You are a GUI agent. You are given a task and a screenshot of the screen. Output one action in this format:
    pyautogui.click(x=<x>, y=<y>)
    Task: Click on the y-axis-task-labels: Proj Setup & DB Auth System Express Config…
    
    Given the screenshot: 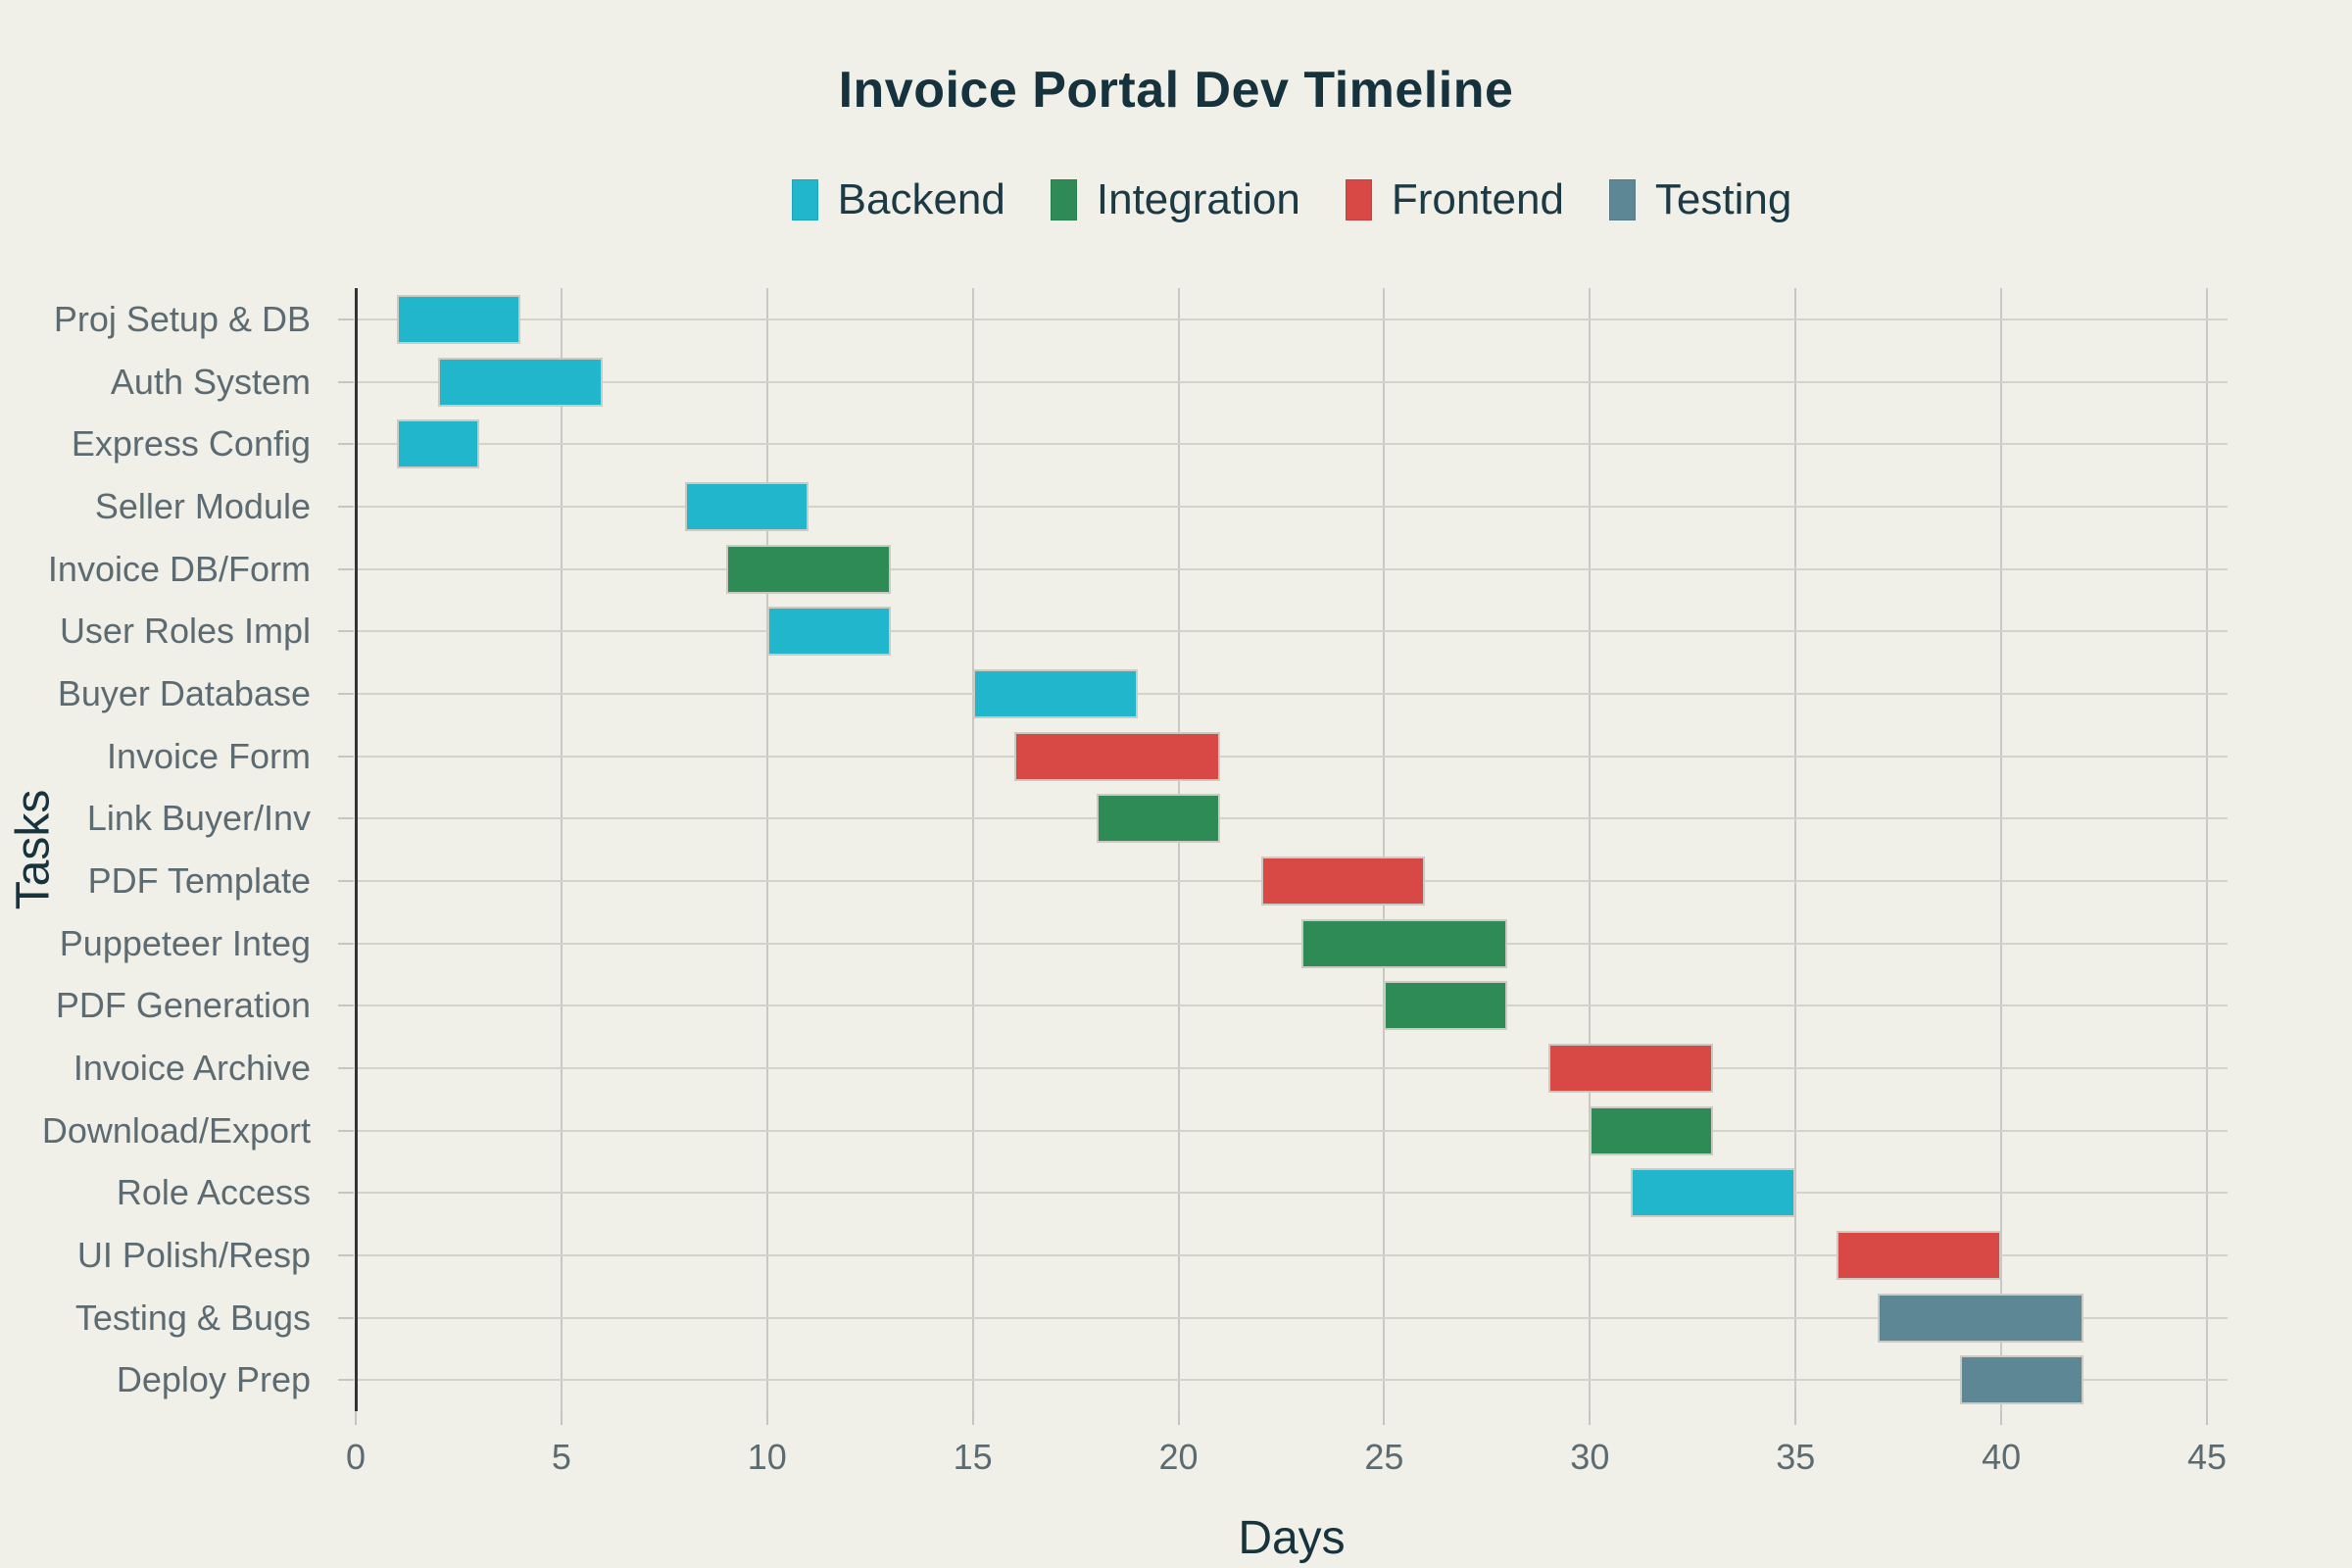 What is the action you would take?
    pyautogui.click(x=166, y=849)
    